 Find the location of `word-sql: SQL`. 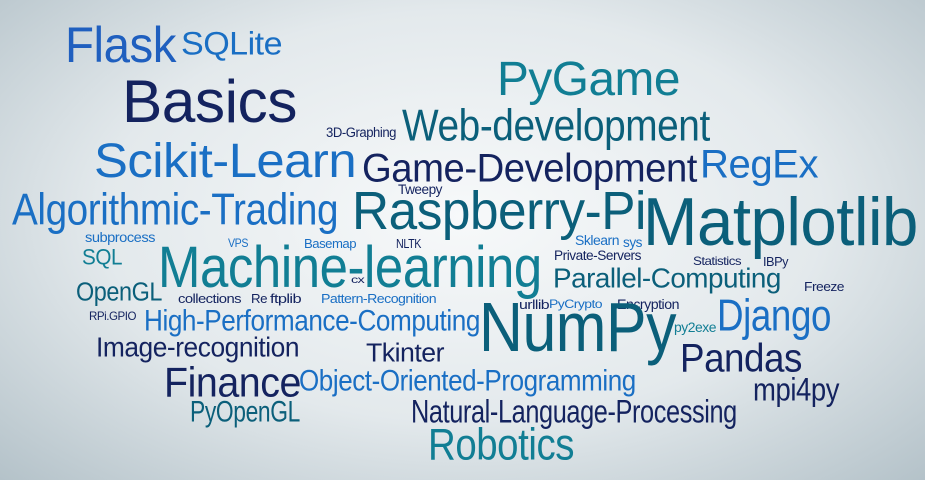

word-sql: SQL is located at coordinates (102, 257).